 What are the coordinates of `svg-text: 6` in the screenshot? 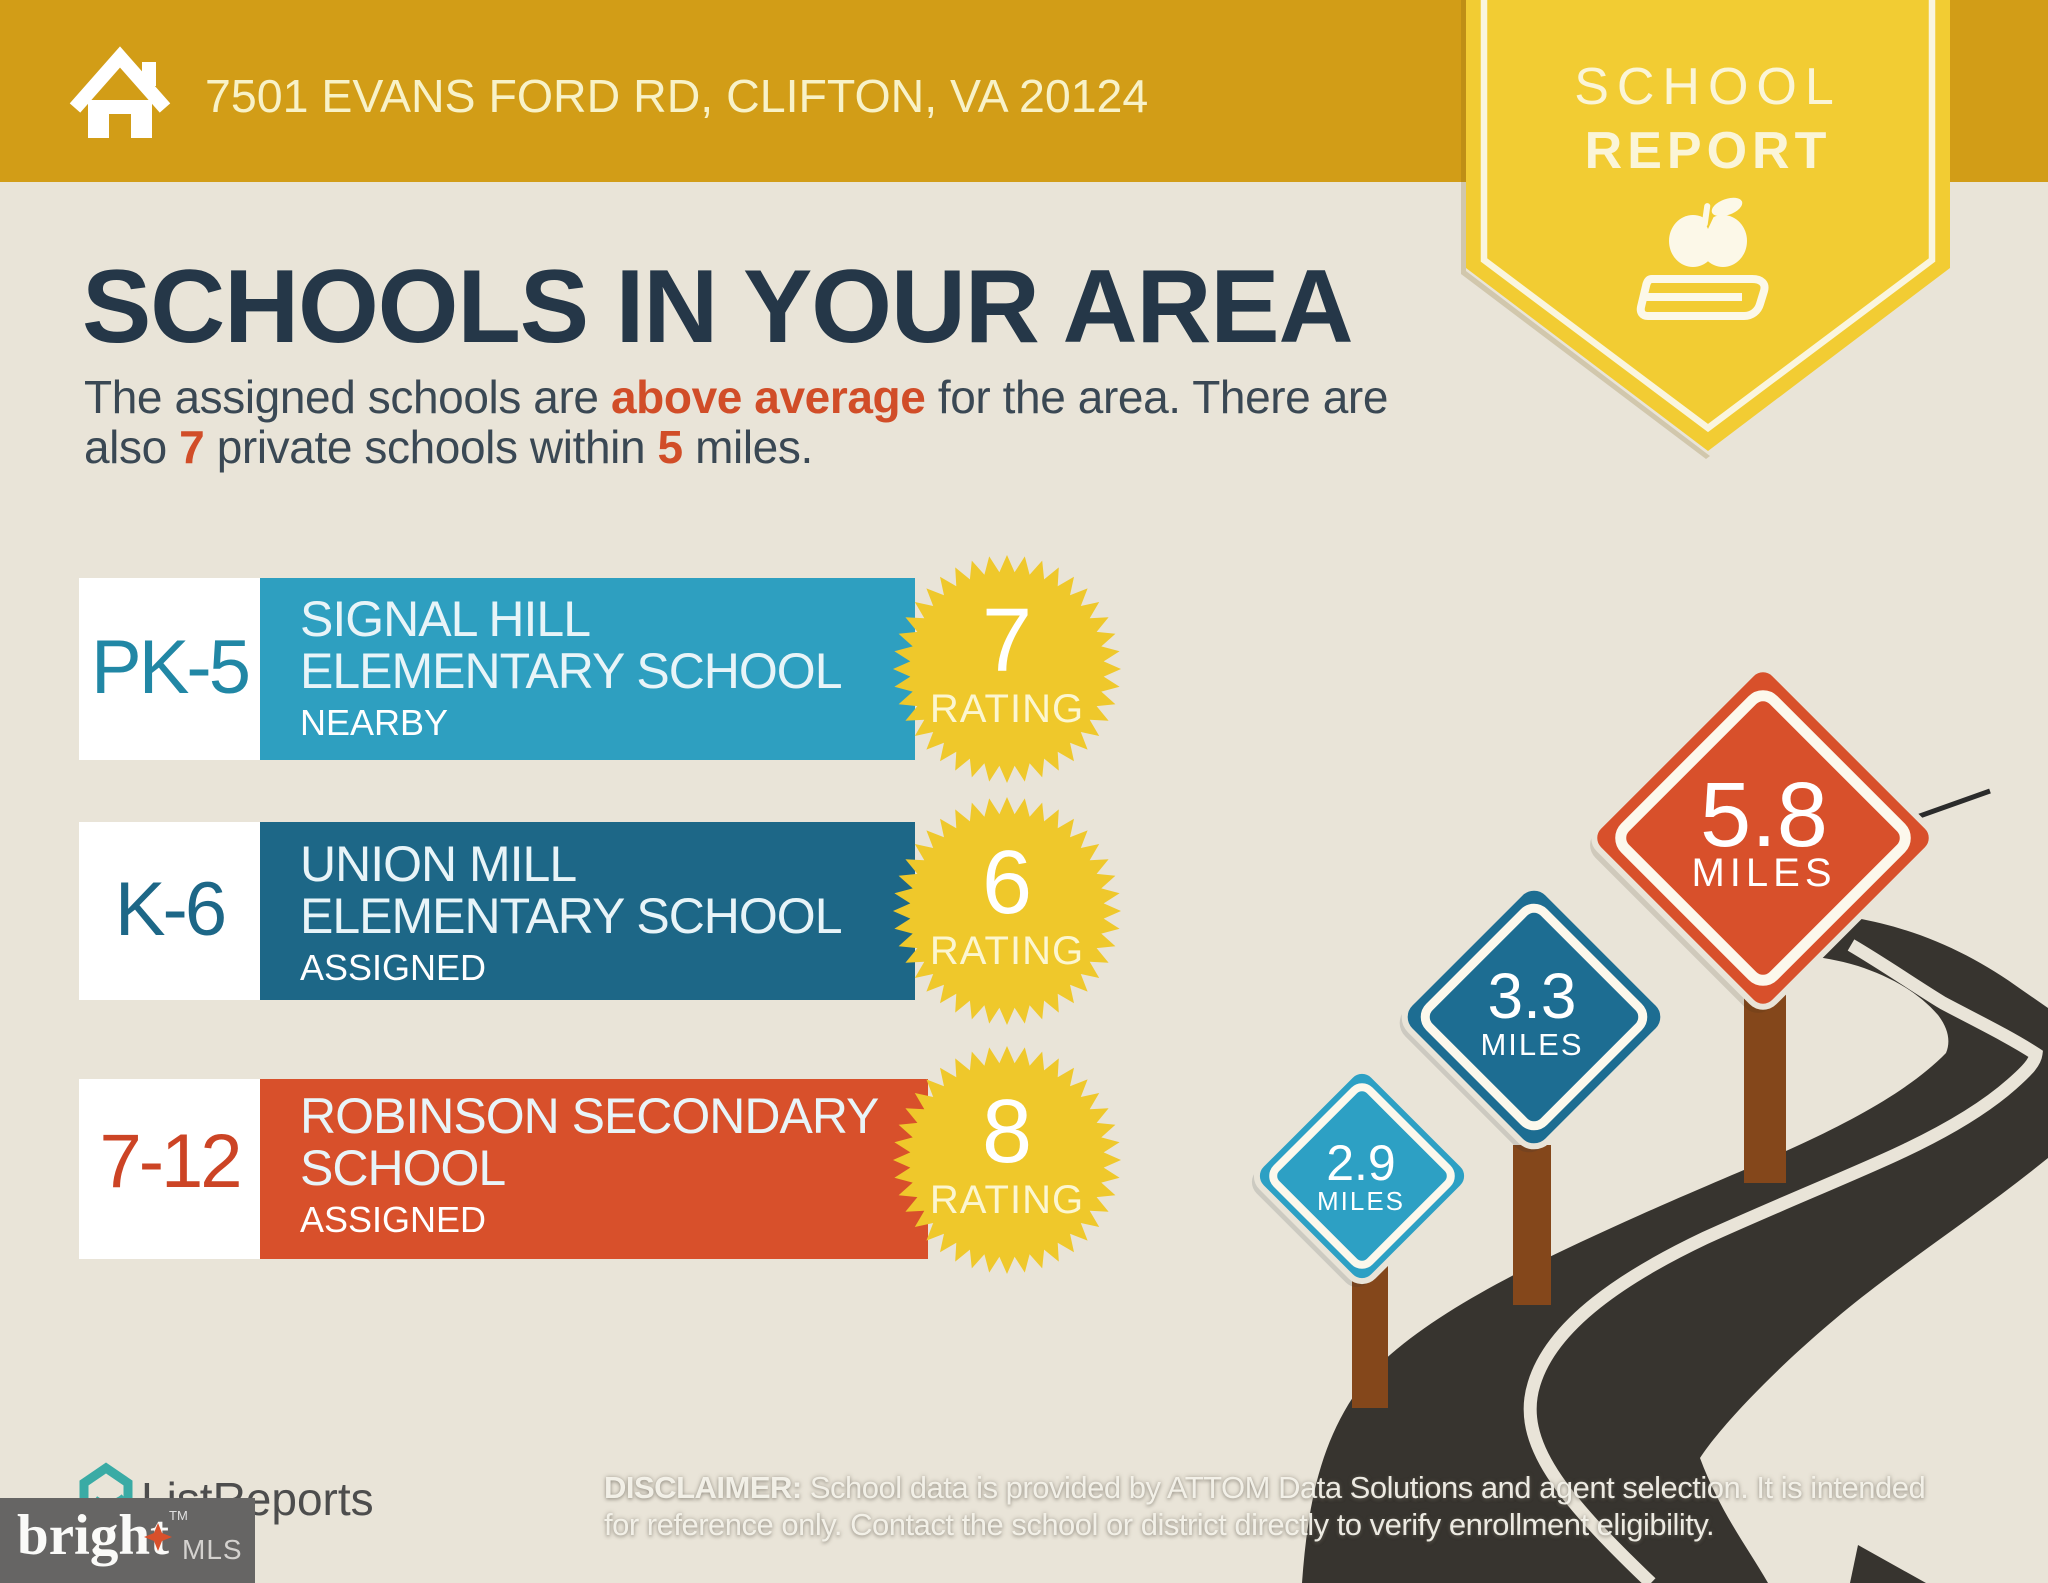 It's located at (1007, 883).